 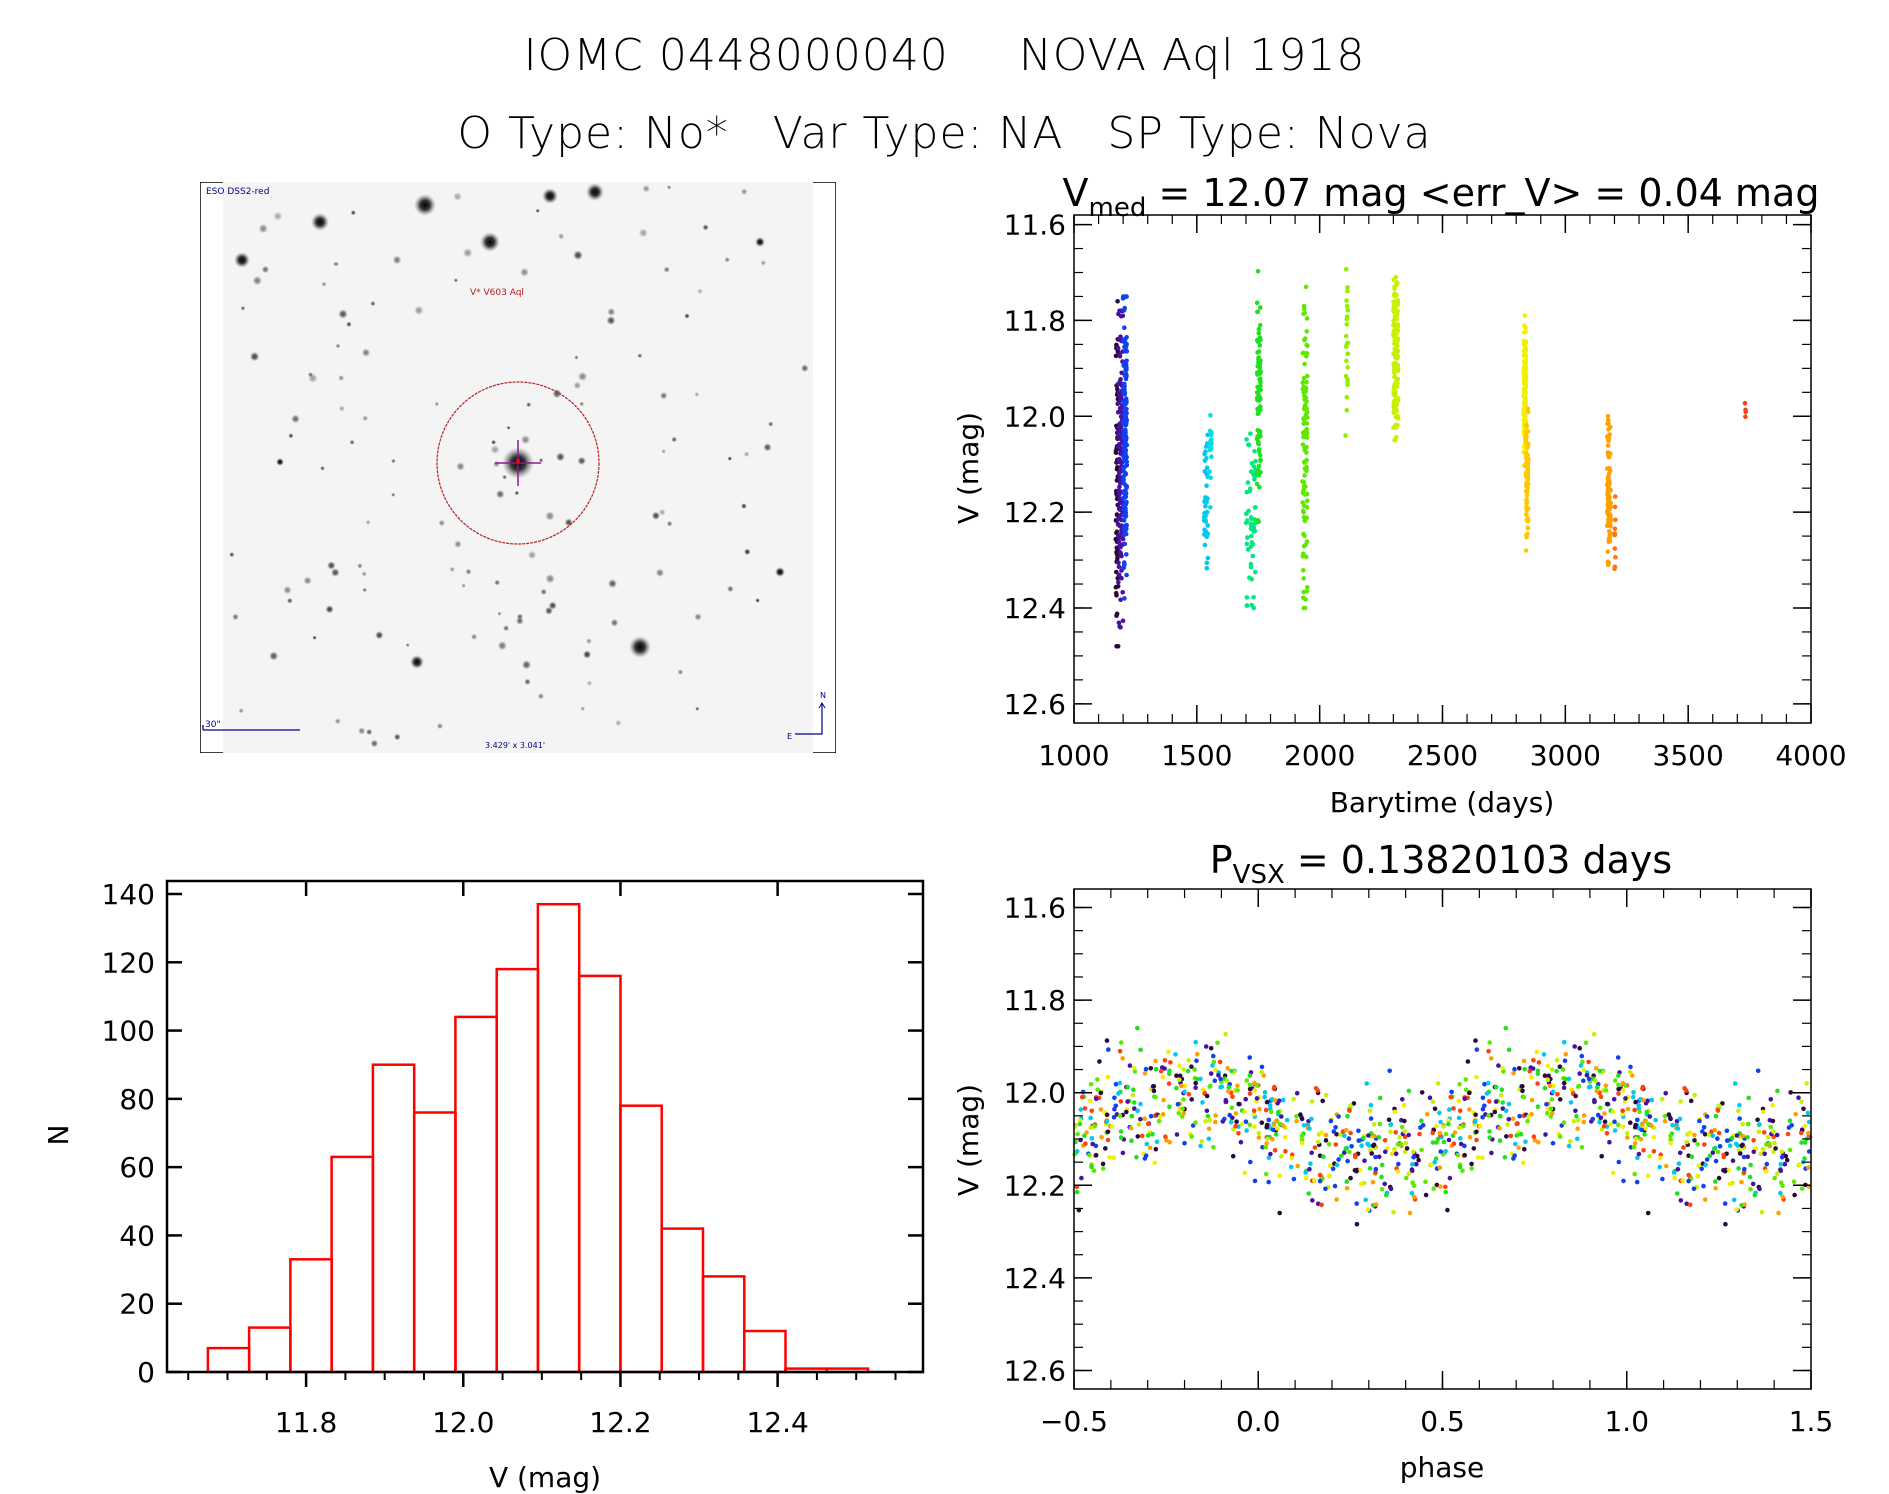 I want to click on y-tick-label: 0, so click(x=146, y=1372).